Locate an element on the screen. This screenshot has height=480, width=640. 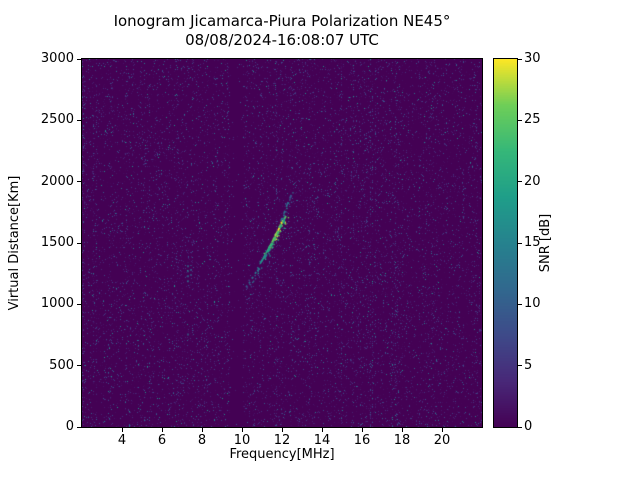
chart-subtitle: 08/08/2024-16:08:07 UTC is located at coordinates (282, 40).